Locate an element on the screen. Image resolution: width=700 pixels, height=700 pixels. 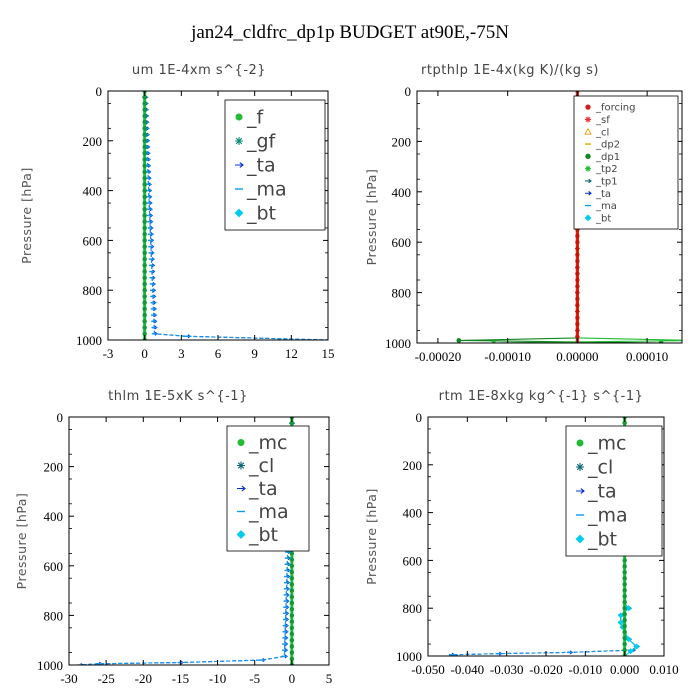
legend-label: _mc is located at coordinates (267, 443).